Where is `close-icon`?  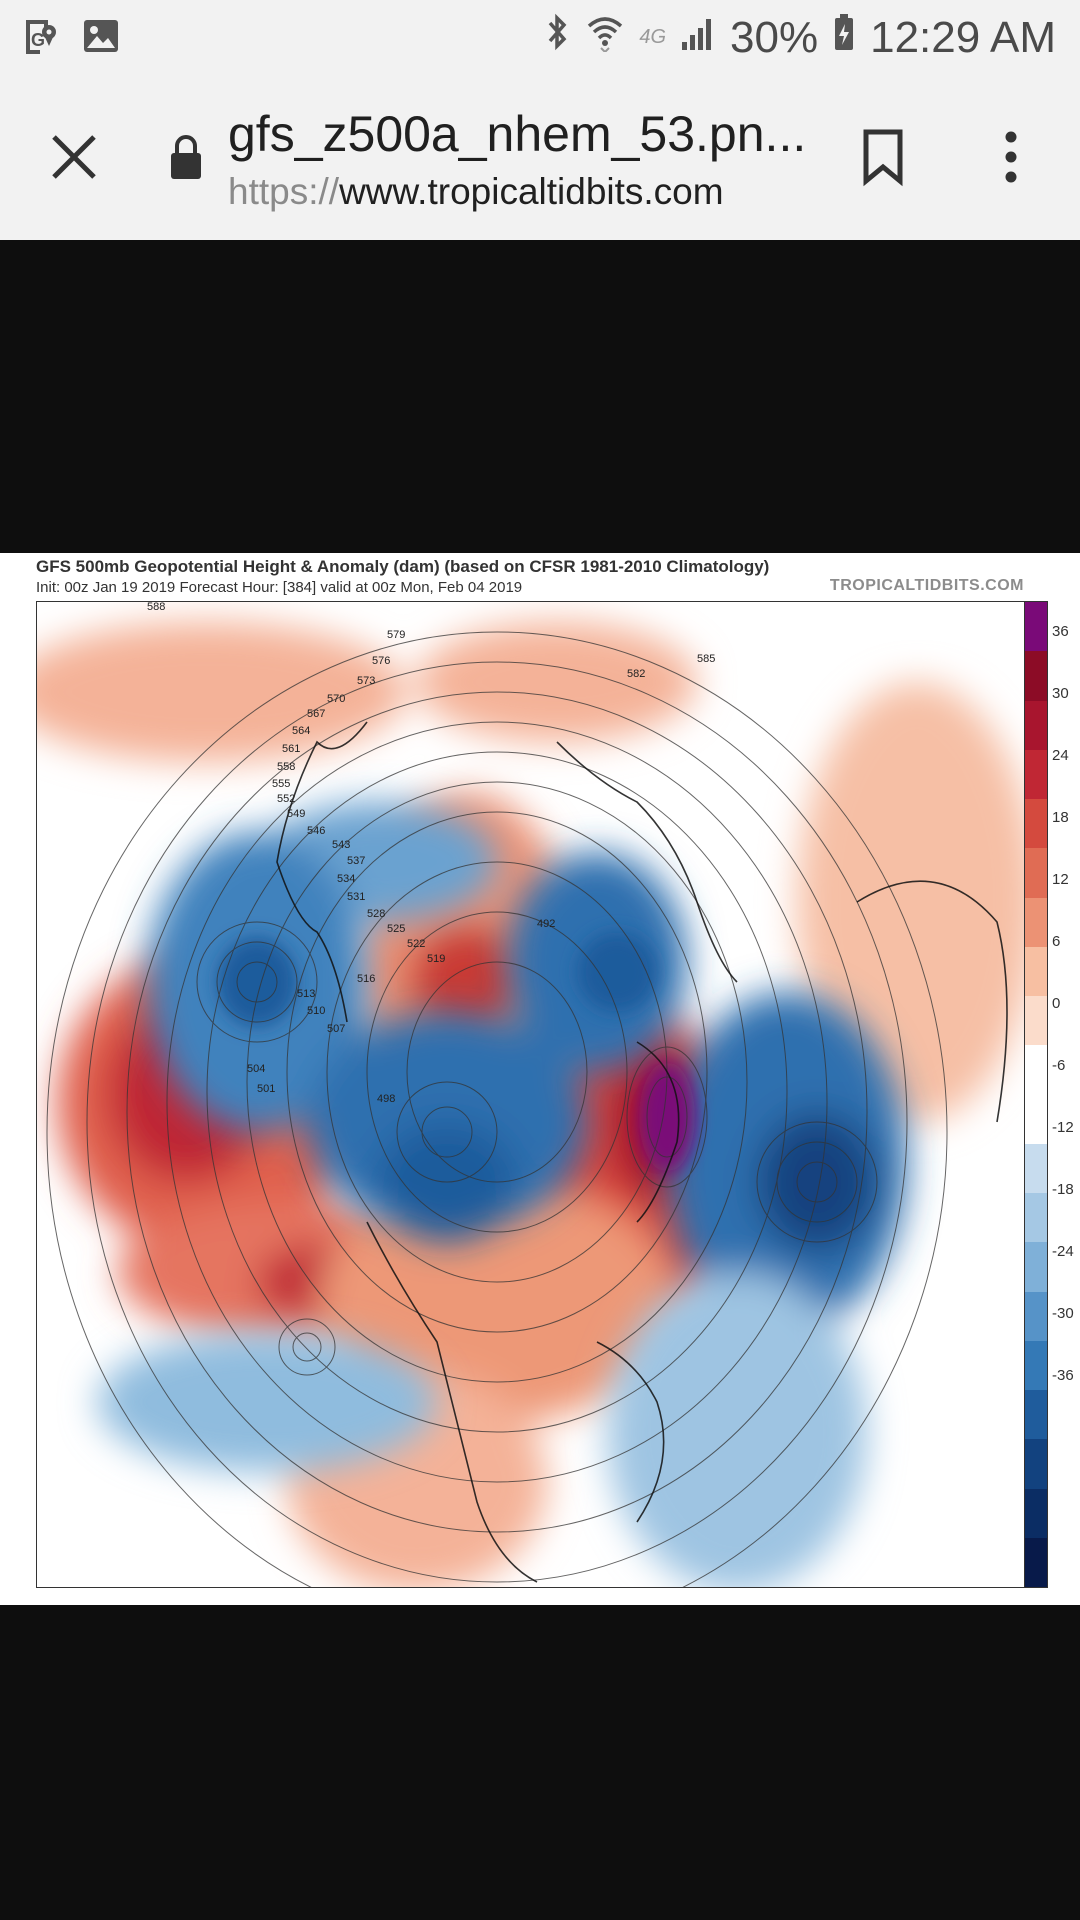
close-icon is located at coordinates (74, 157).